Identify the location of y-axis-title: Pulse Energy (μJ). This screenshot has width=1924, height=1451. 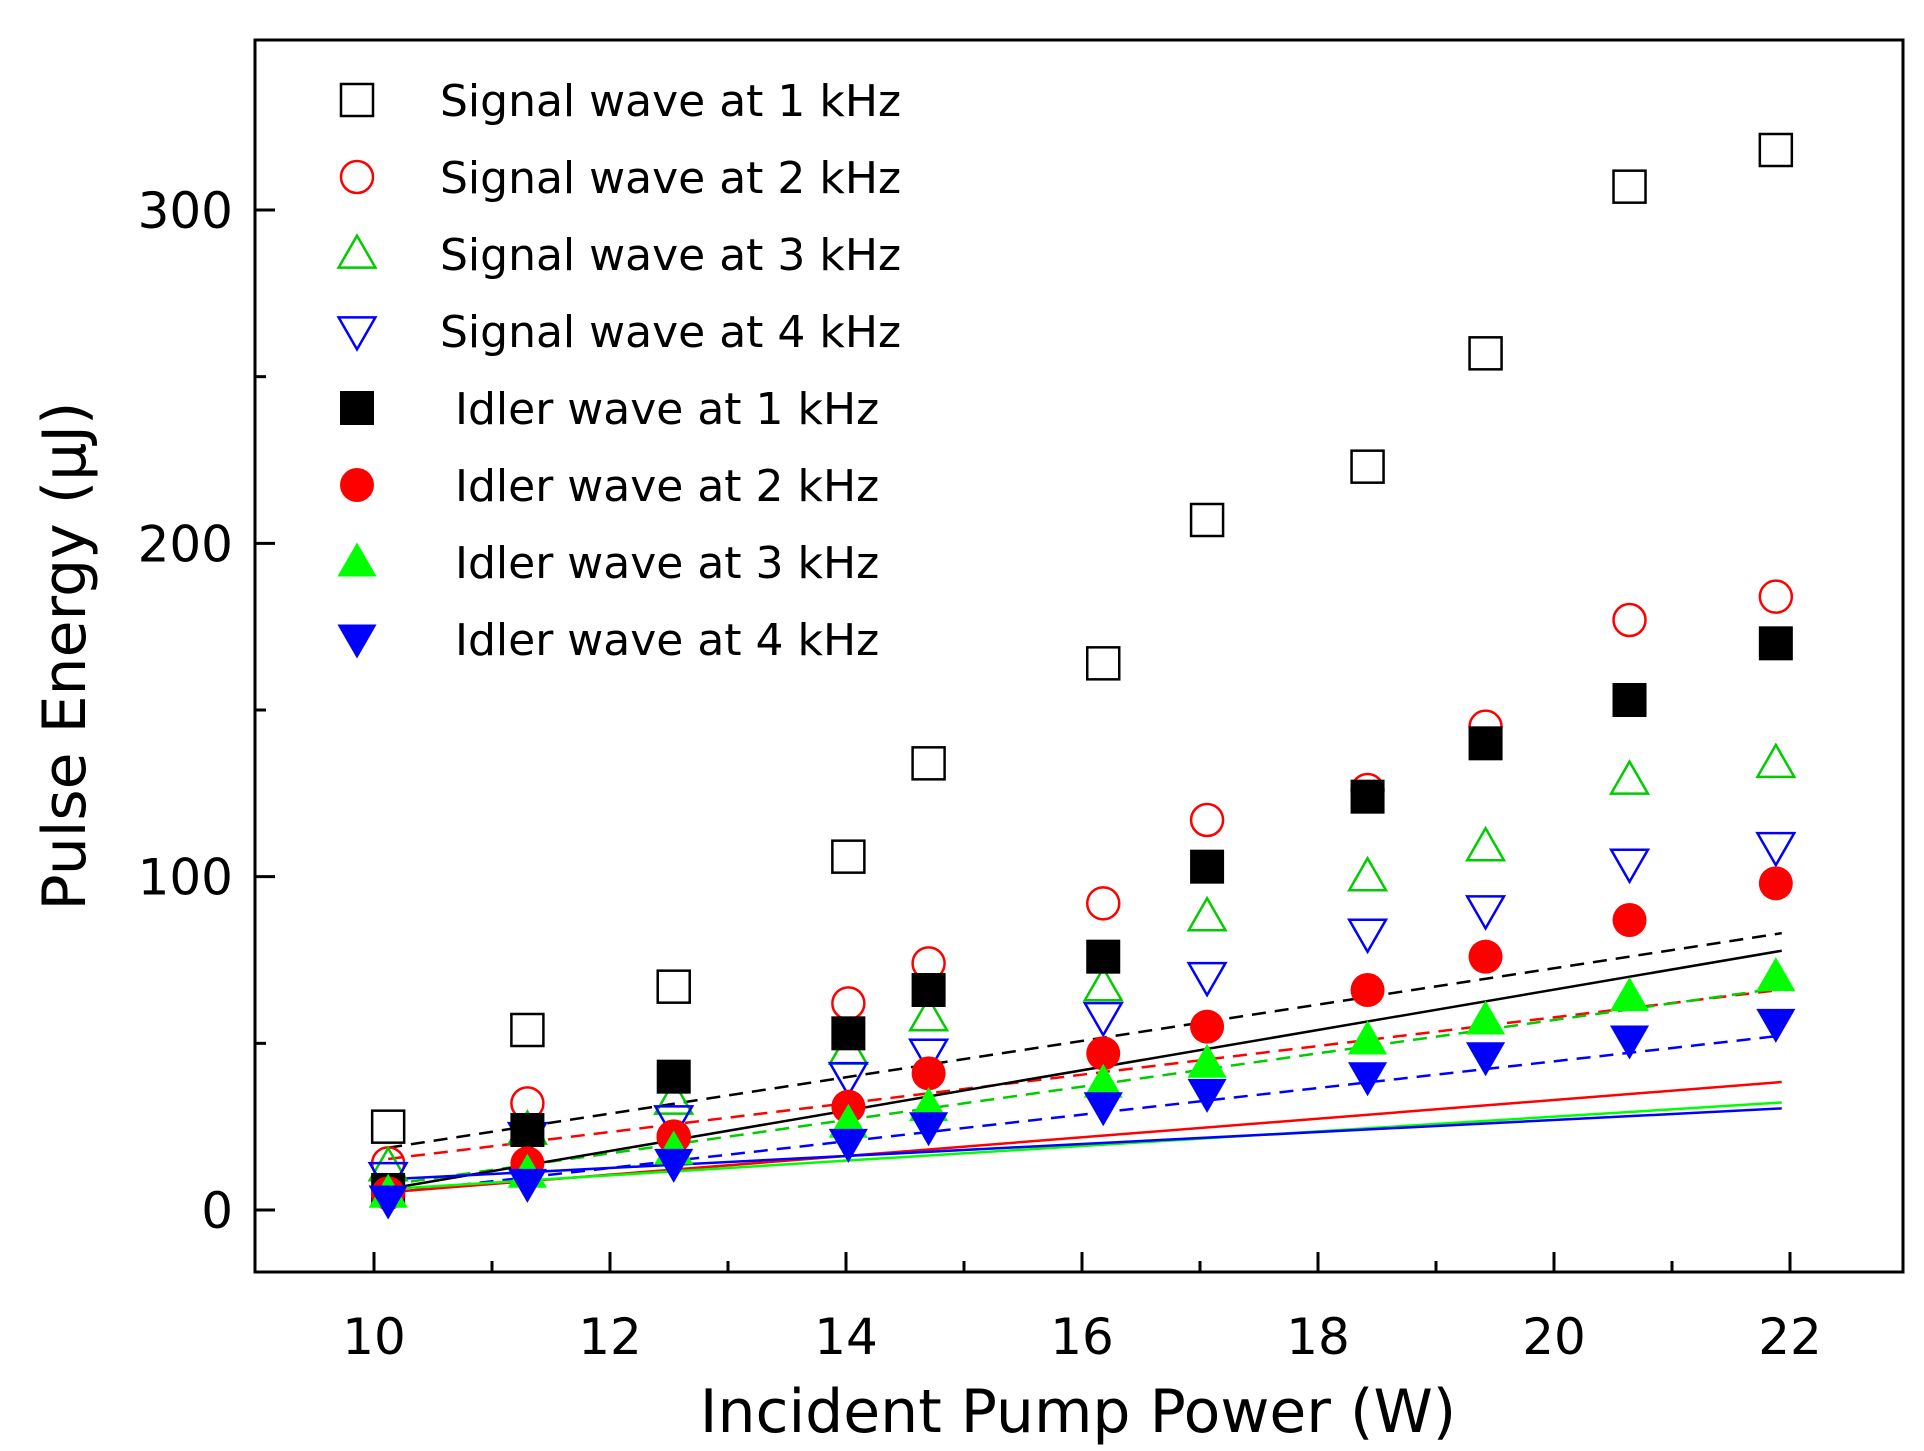
(65, 656).